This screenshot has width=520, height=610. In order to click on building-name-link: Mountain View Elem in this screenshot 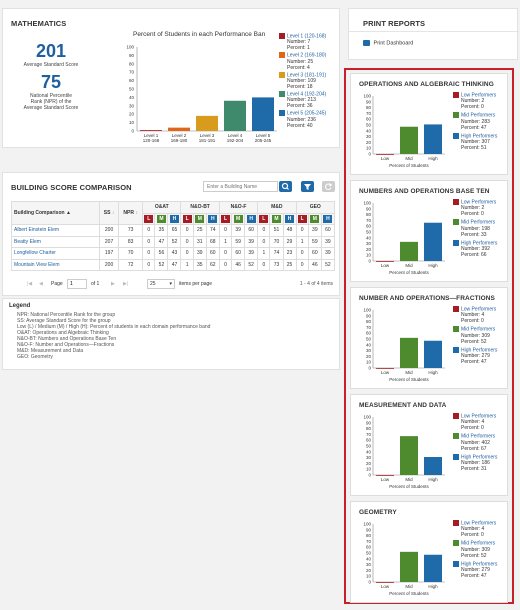, I will do `click(55, 264)`.